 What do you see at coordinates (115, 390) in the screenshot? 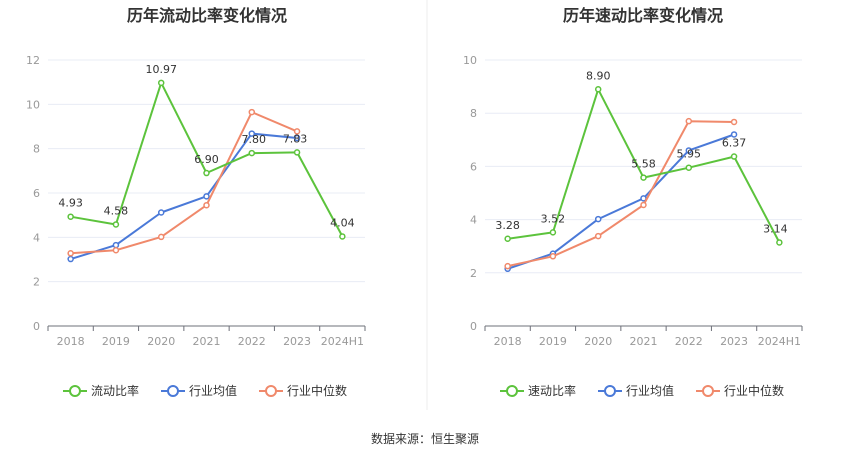
I see `legend-label: 流动比率` at bounding box center [115, 390].